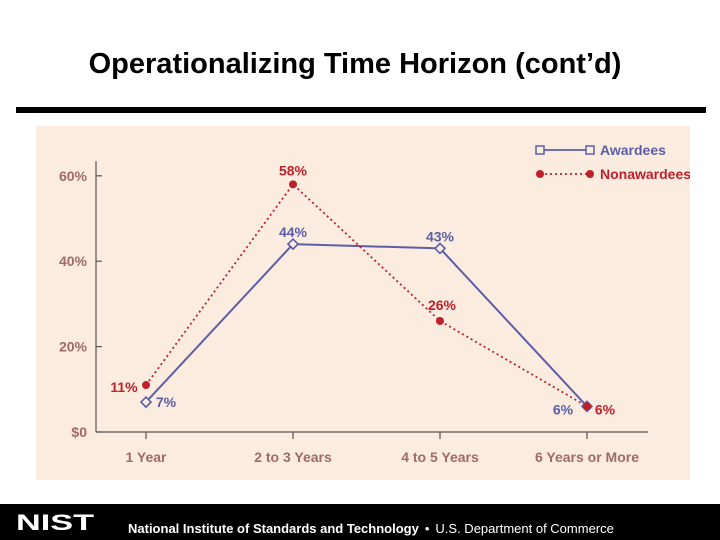  Describe the element at coordinates (355, 64) in the screenshot. I see `slide-title: Operationalizing Time Horizon (cont’d)` at that location.